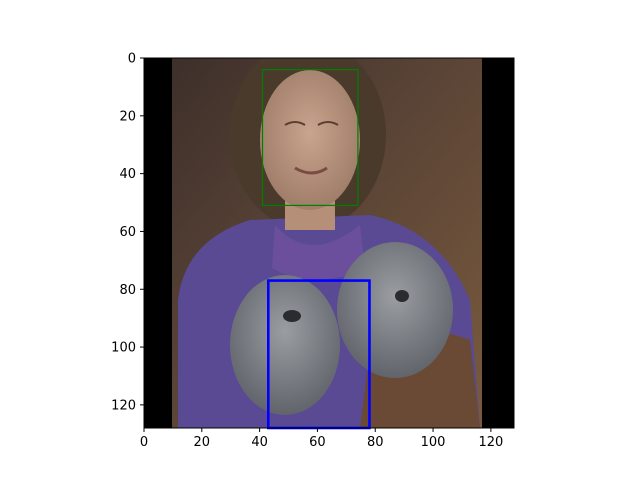 The width and height of the screenshot is (640, 480). What do you see at coordinates (328, 123) in the screenshot?
I see `right-eye-shape` at bounding box center [328, 123].